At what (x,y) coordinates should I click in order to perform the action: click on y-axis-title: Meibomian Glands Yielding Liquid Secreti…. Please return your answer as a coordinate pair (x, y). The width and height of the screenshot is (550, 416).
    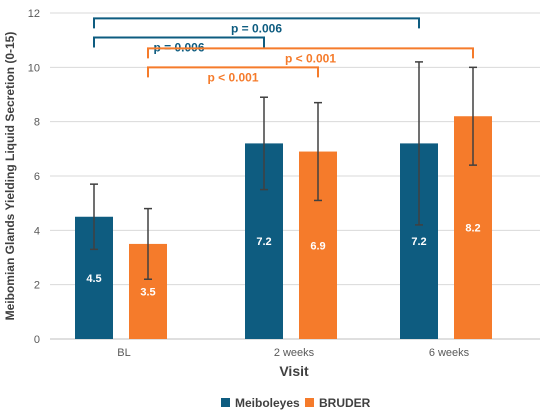
    Looking at the image, I should click on (10, 176).